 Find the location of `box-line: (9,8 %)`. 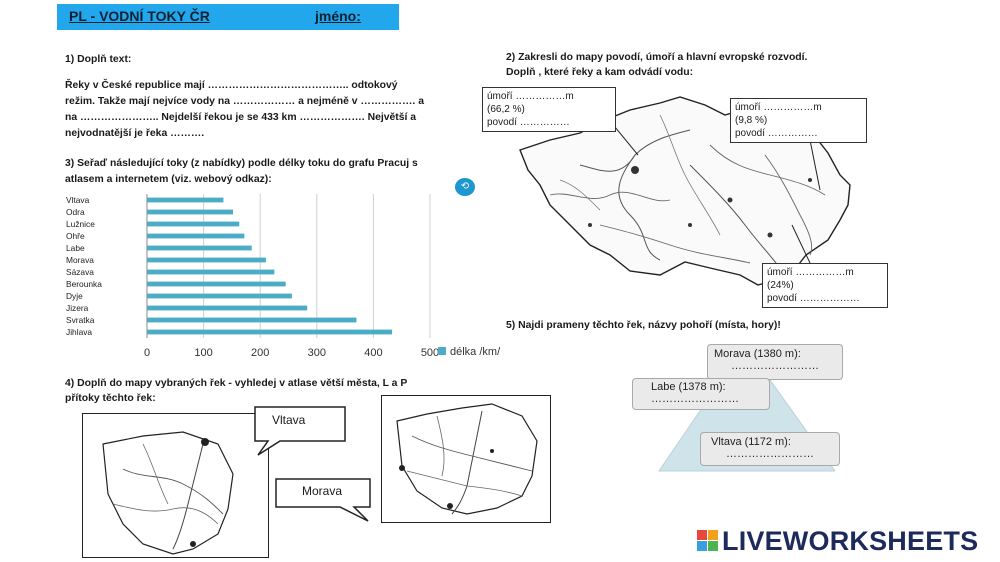

box-line: (9,8 %) is located at coordinates (751, 120).